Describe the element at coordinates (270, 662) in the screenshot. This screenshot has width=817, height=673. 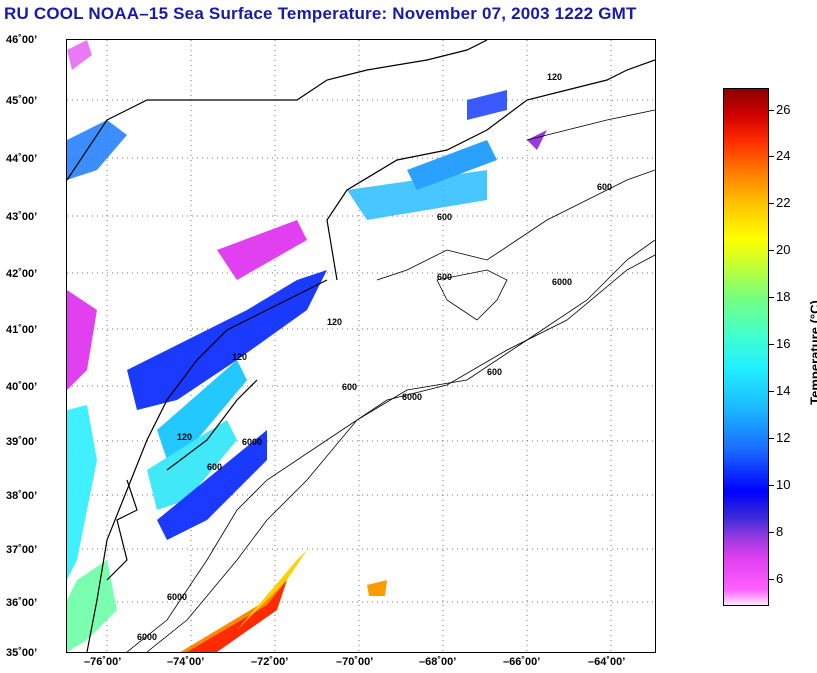
I see `lon-label-72: –72˚00’` at that location.